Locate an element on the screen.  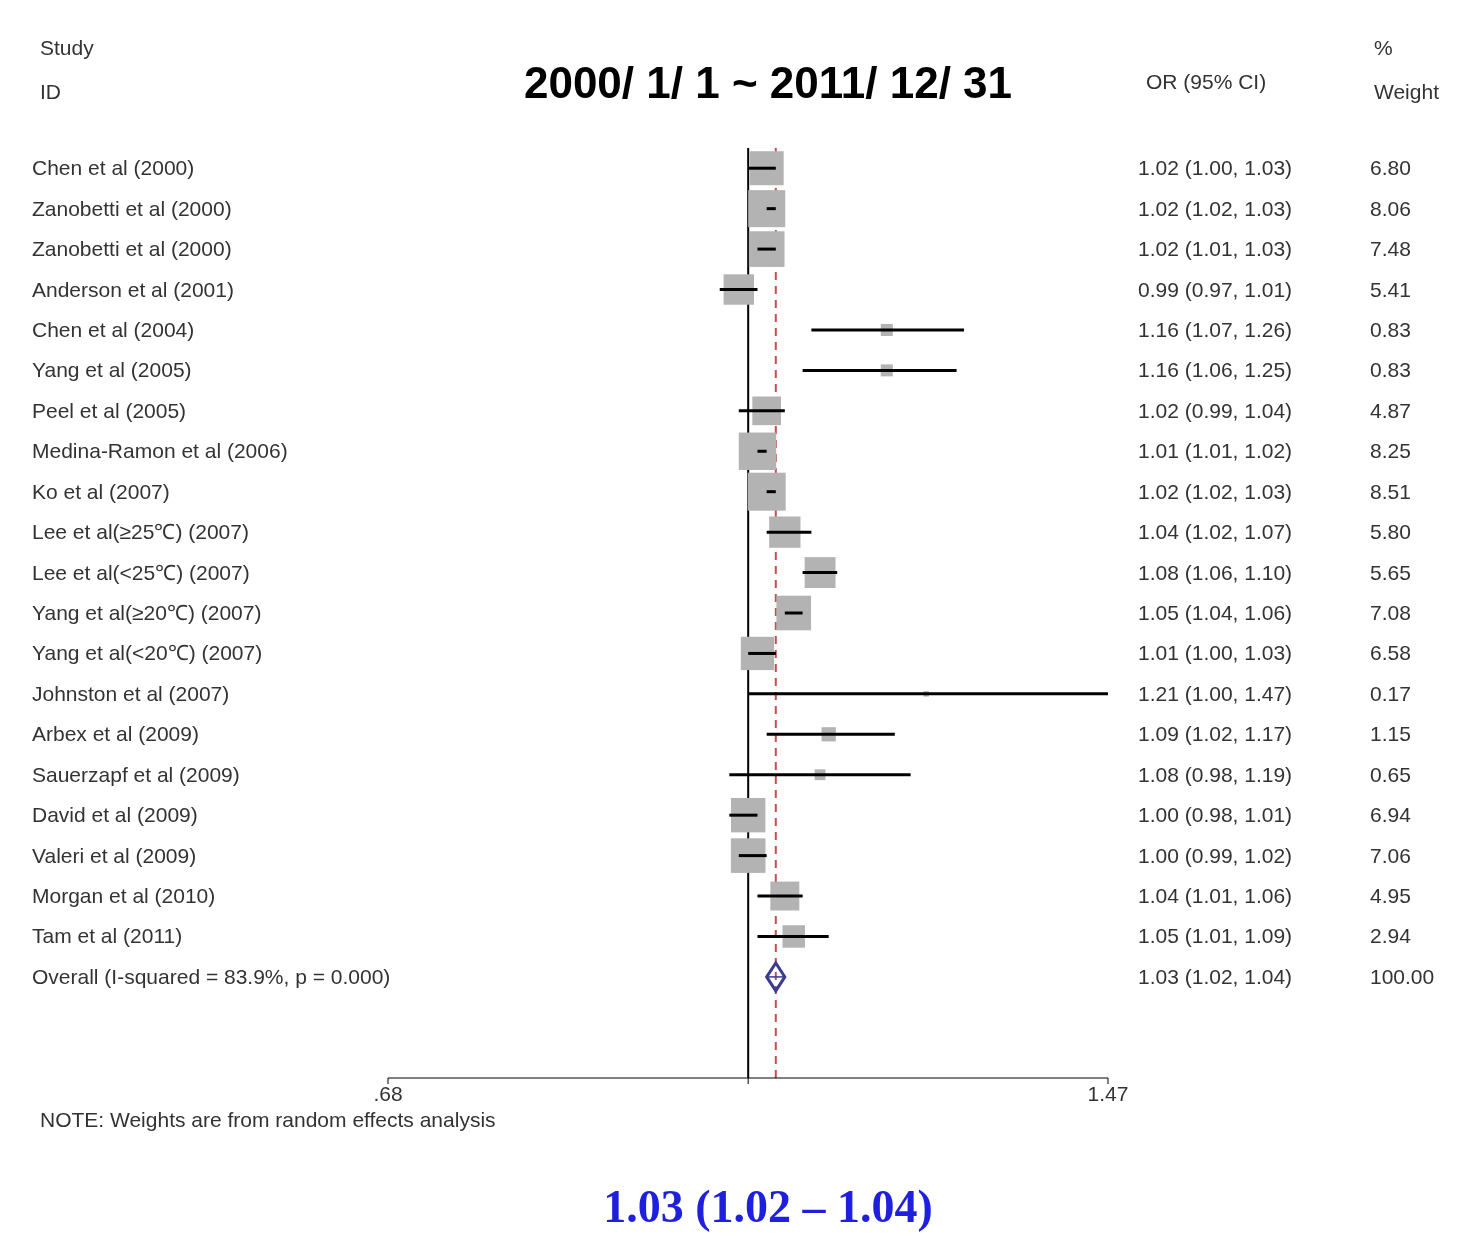
y-tick-label: Johnston et al (2007) is located at coordinates (131, 693).